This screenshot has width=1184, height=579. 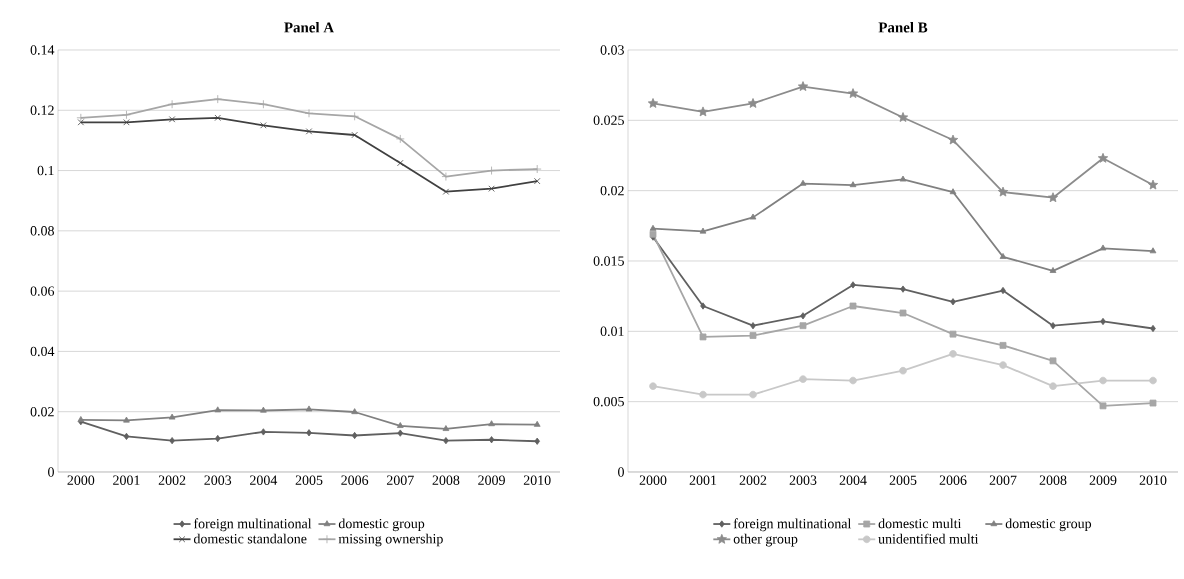 What do you see at coordinates (390, 540) in the screenshot?
I see `legend-label: missing ownership` at bounding box center [390, 540].